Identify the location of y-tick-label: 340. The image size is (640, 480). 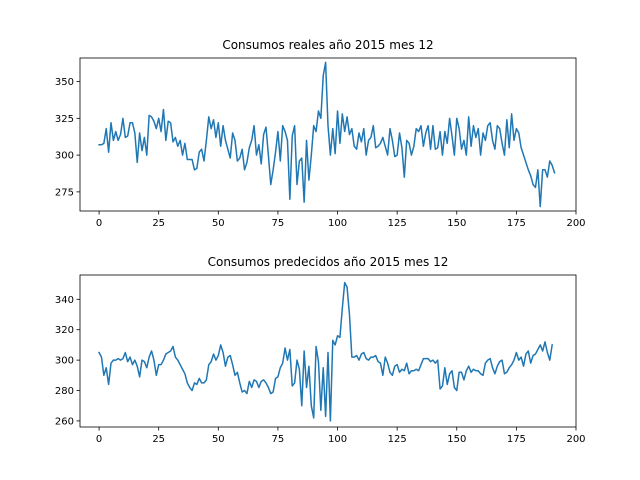
(64, 300).